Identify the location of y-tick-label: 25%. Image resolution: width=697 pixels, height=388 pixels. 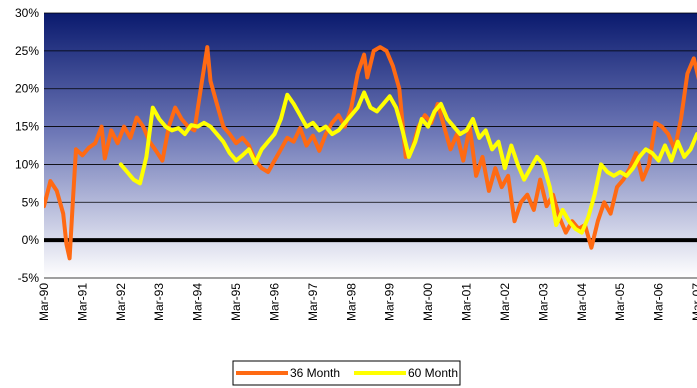
(27, 51).